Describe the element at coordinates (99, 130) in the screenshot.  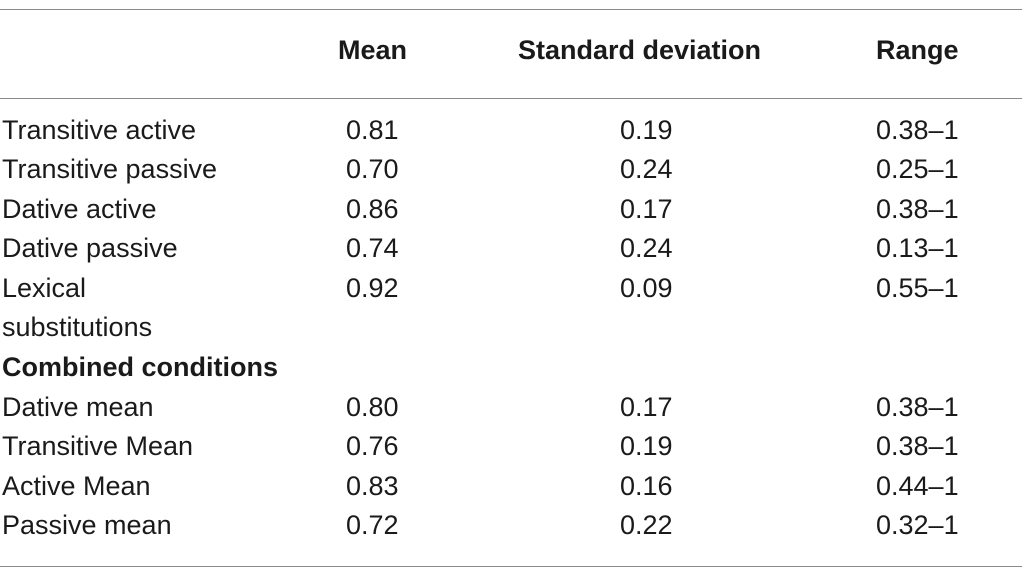
I see `row-label: Transitive active` at that location.